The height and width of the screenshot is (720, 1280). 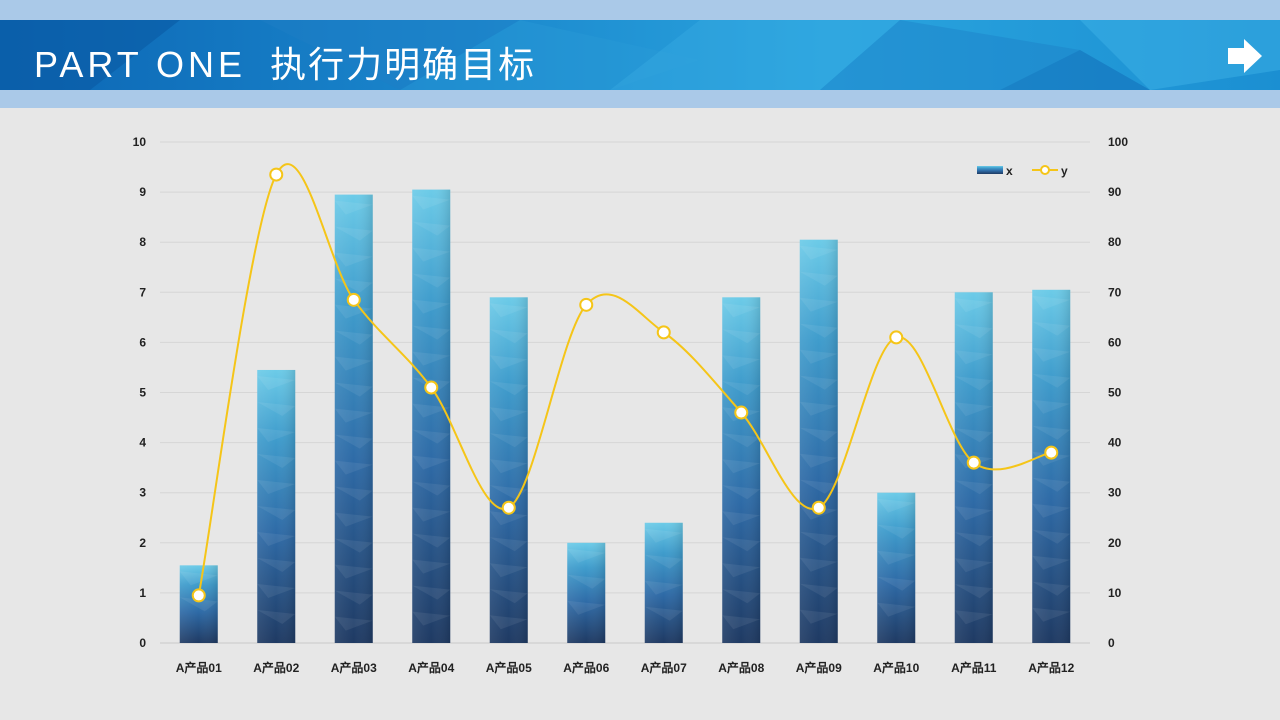 I want to click on left-tick-label: 7, so click(x=142, y=292).